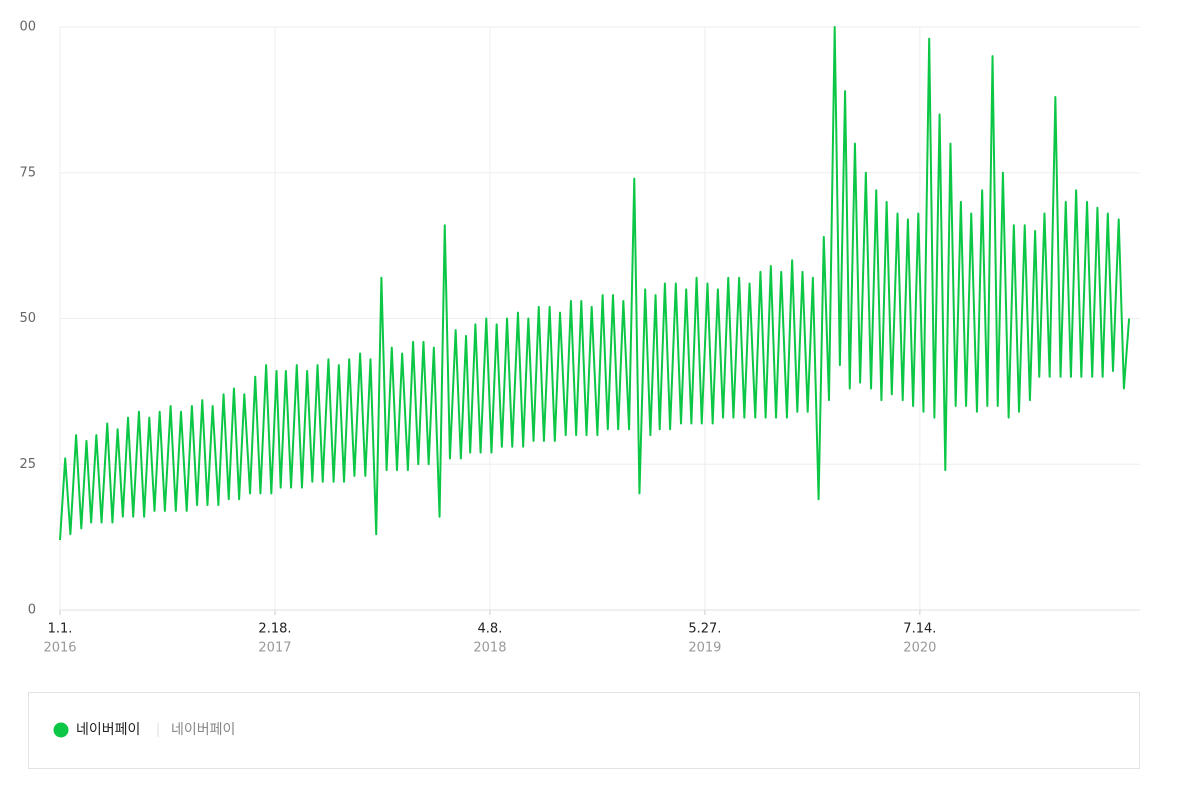 The image size is (1180, 785). Describe the element at coordinates (144, 730) in the screenshot. I see `legend: 네이버페이 네이버페이` at that location.